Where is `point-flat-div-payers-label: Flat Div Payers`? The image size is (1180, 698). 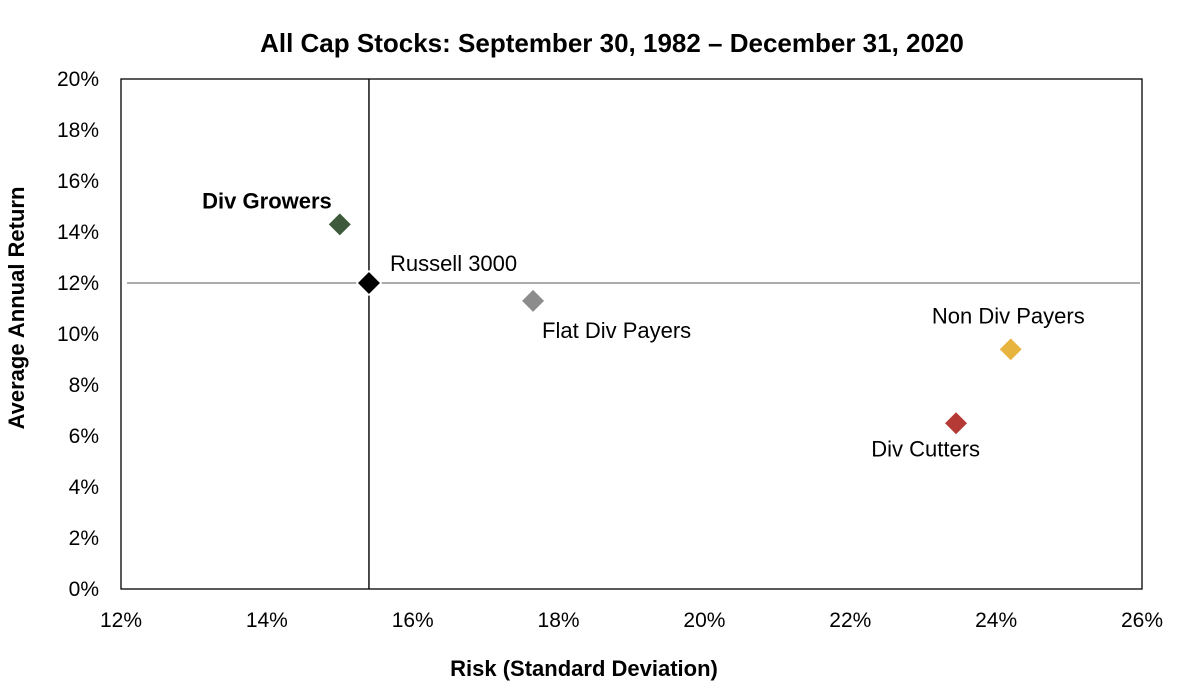
point-flat-div-payers-label: Flat Div Payers is located at coordinates (616, 330).